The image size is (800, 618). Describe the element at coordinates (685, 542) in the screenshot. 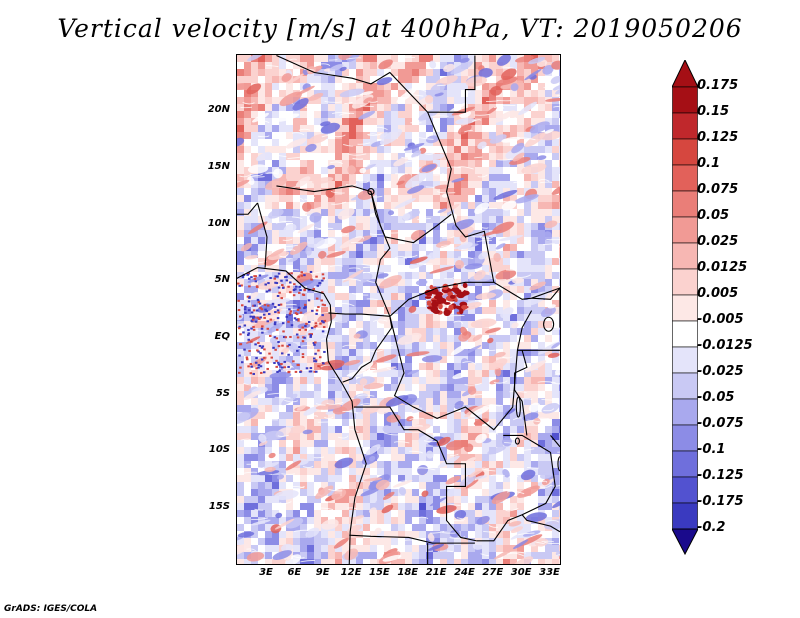

I see `colorbar-bottom-arrow` at that location.